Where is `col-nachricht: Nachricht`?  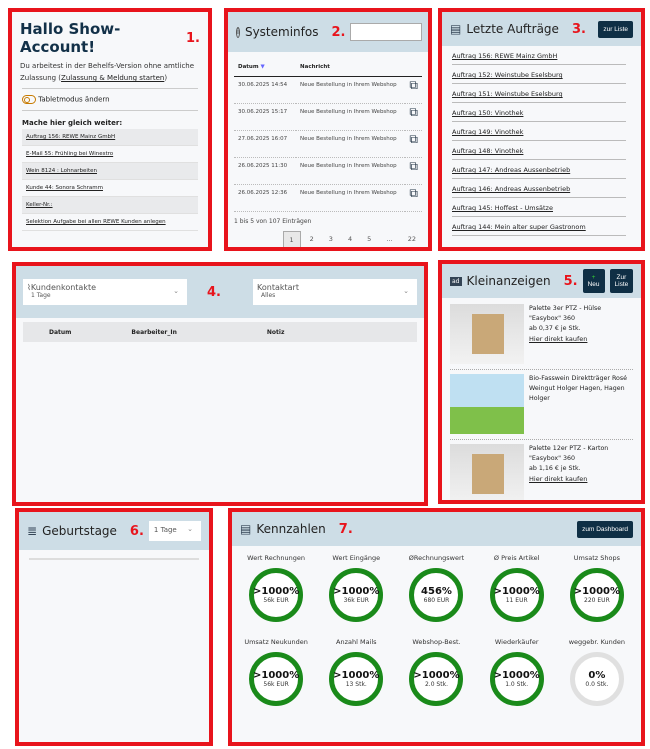 col-nachricht: Nachricht is located at coordinates (350, 67).